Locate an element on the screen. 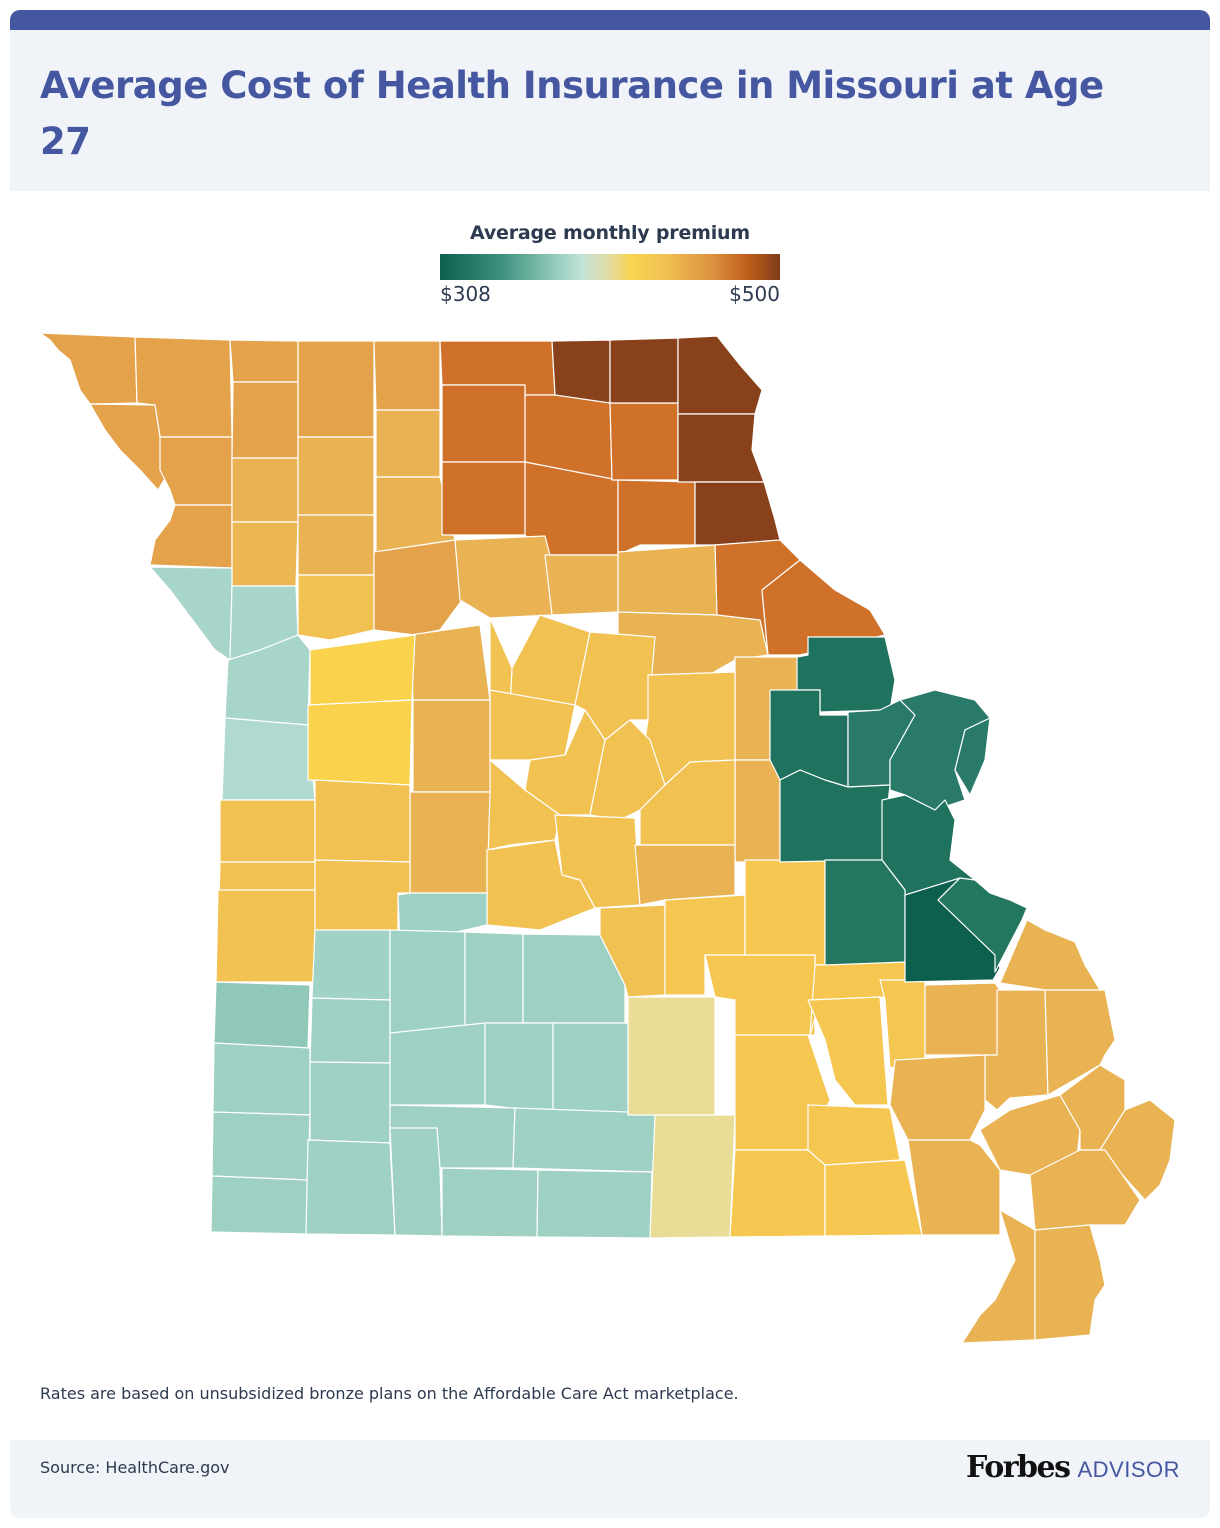 This screenshot has height=1528, width=1220. brand-primary: Forbes is located at coordinates (1018, 1467).